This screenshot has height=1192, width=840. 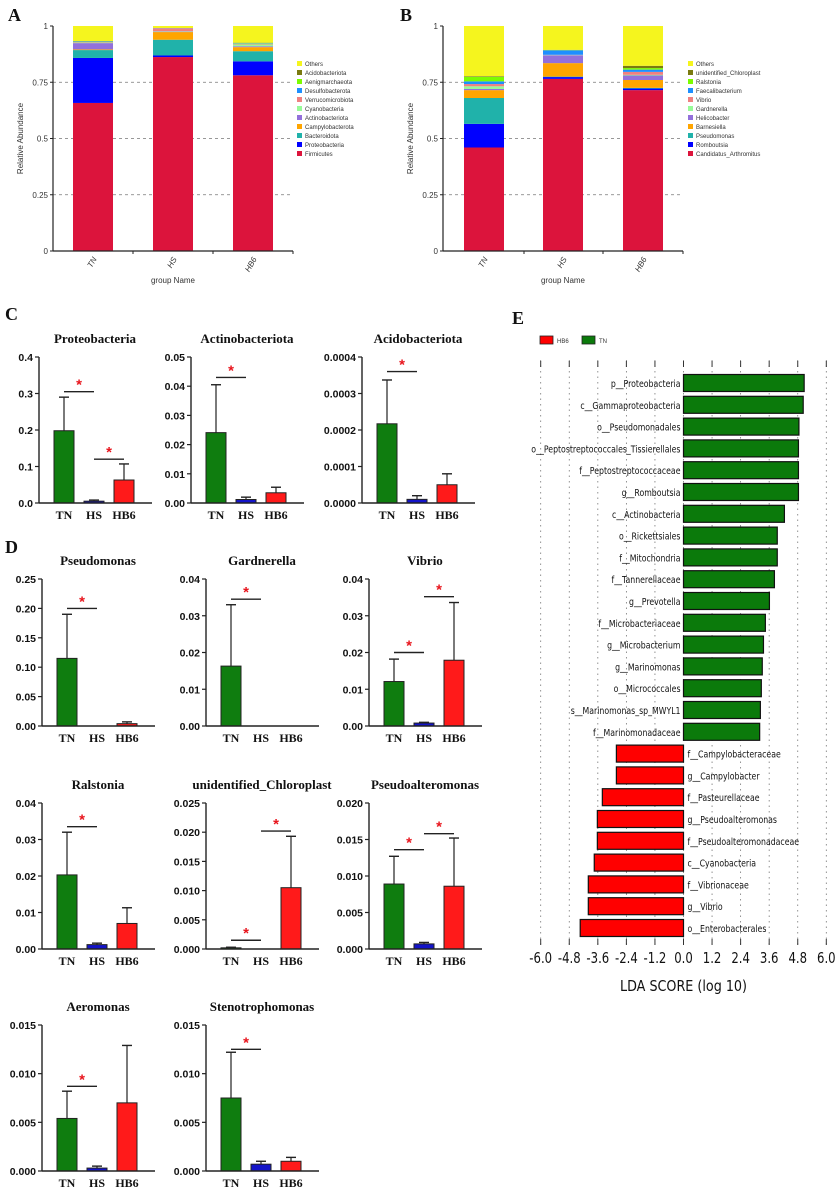 I want to click on lda-feature-label: g__Prevotella, so click(x=654, y=602).